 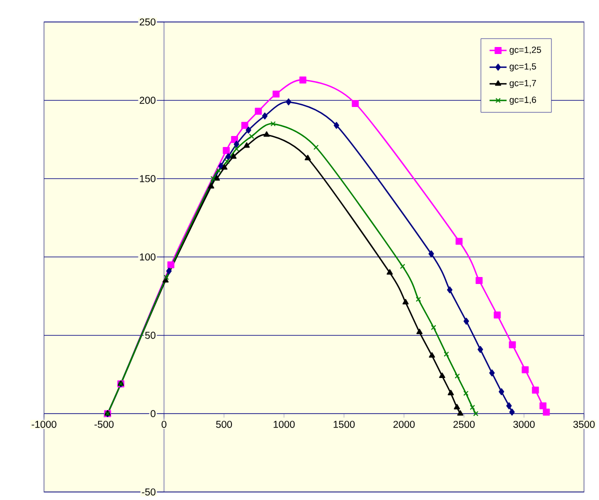 I want to click on x-tick-label: -500, so click(x=104, y=424).